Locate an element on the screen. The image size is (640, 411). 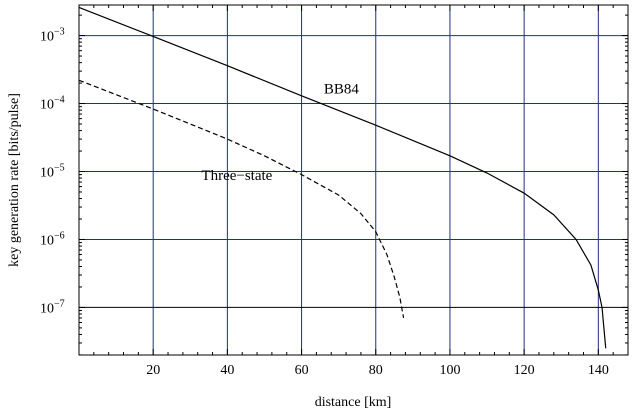
y-tick-label--7: 10⁻⁷ is located at coordinates (52, 307).